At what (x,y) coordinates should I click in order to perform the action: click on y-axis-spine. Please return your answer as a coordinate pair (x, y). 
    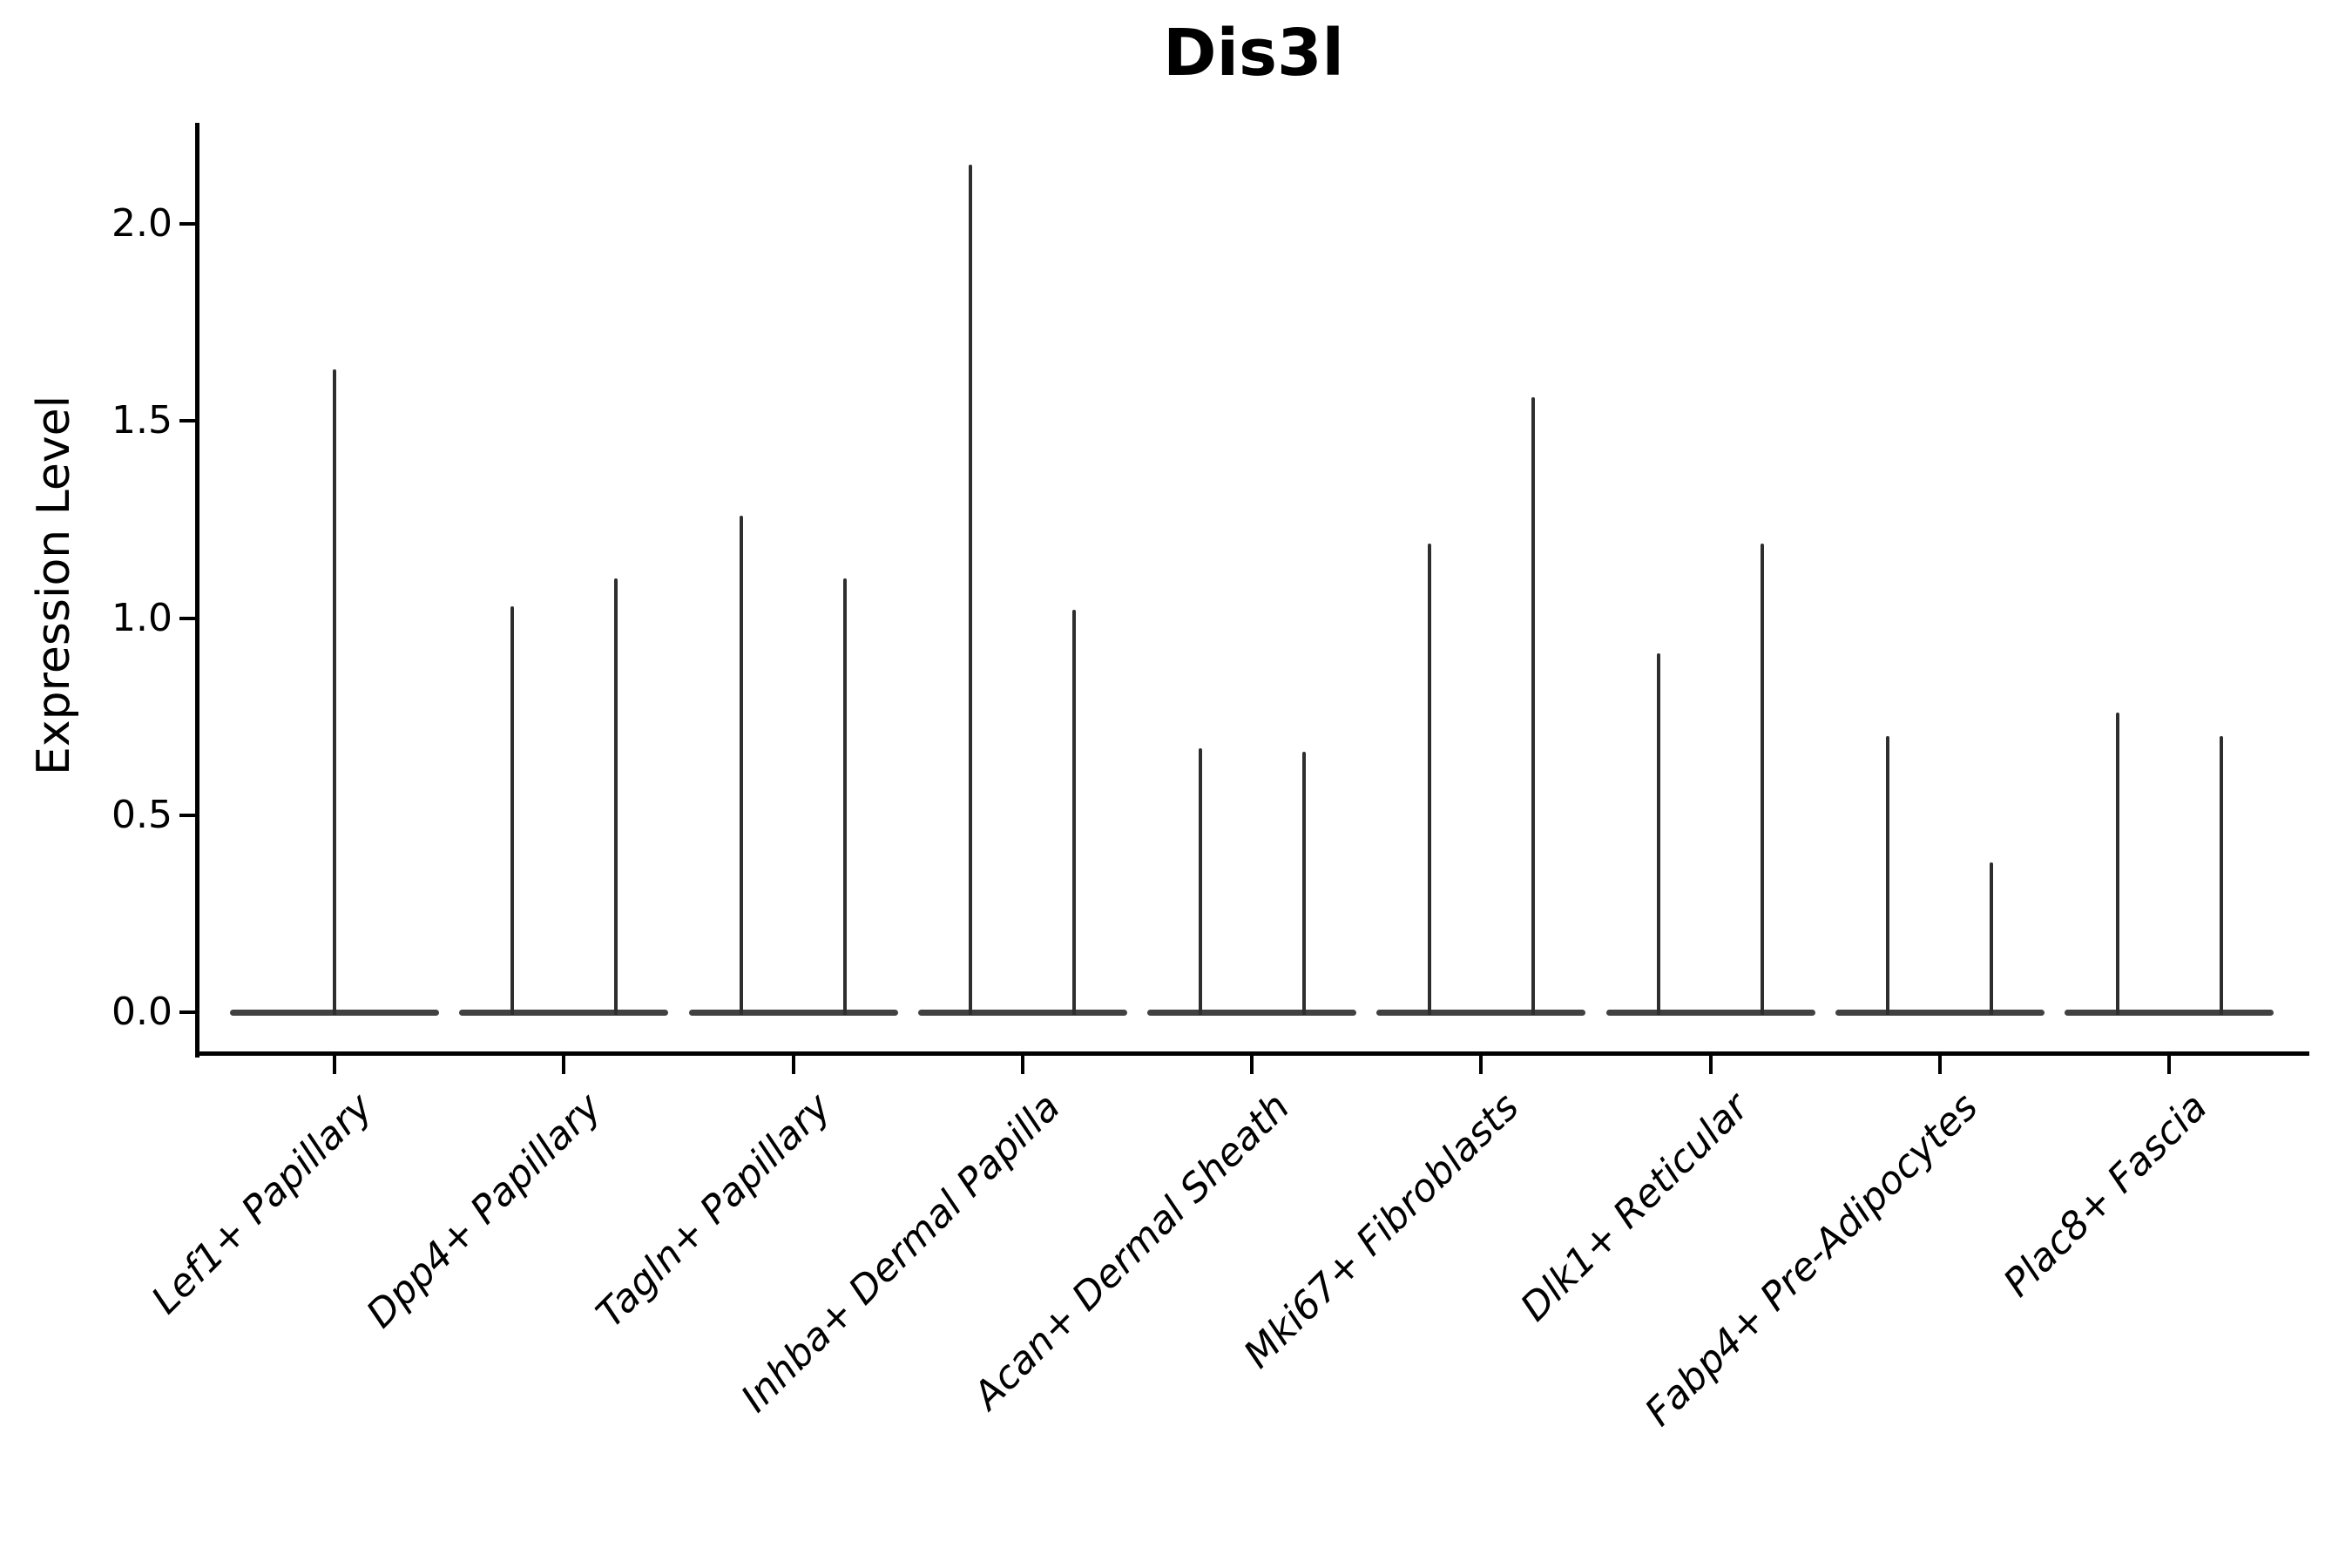
    Looking at the image, I should click on (197, 590).